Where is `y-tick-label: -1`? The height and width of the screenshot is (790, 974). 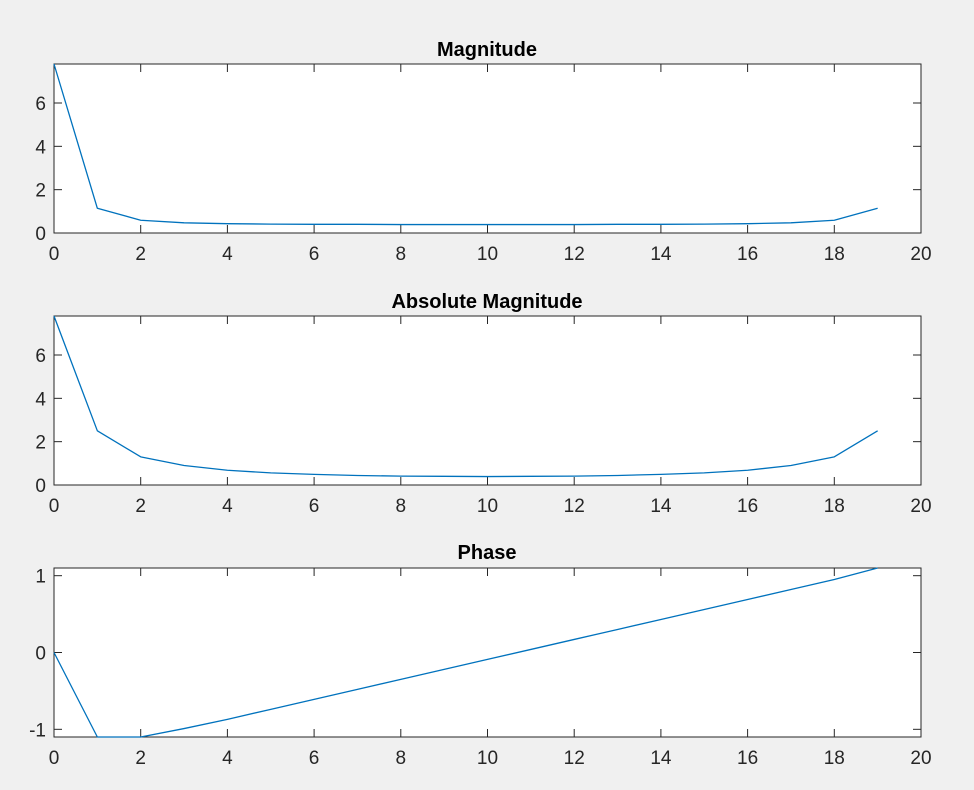 y-tick-label: -1 is located at coordinates (37, 730).